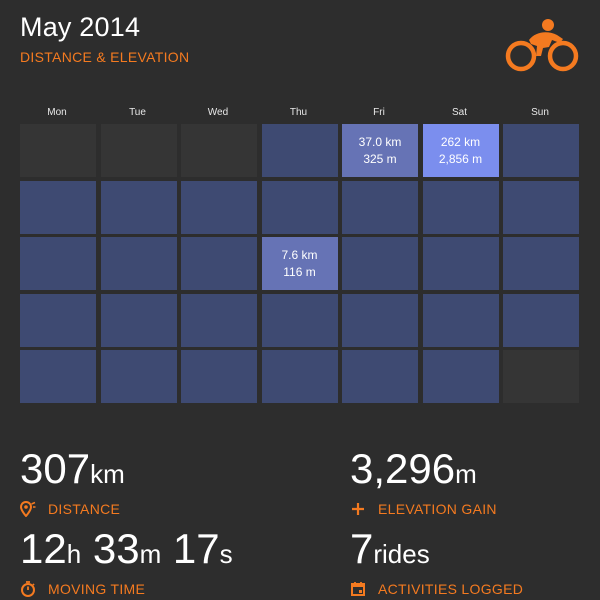  I want to click on elevation-label-row: ELEVATION GAIN, so click(423, 509).